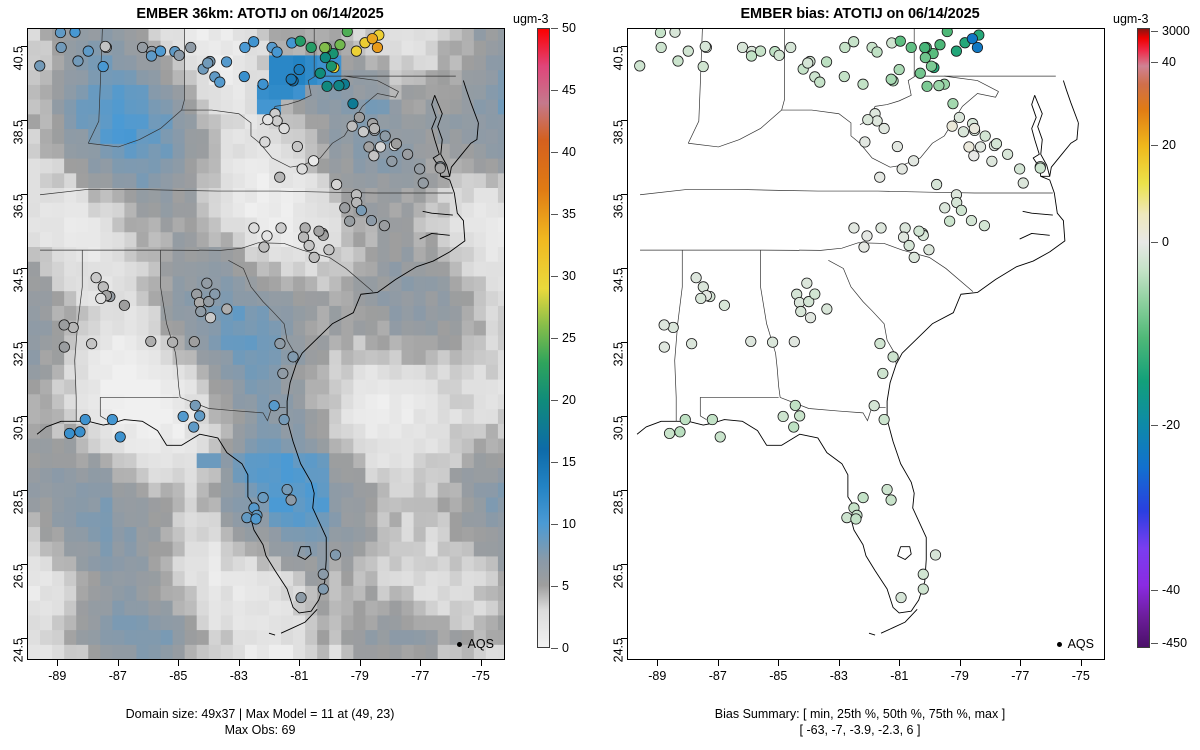 The height and width of the screenshot is (750, 1200). What do you see at coordinates (78, 336) in the screenshot?
I see `state-border-path` at bounding box center [78, 336].